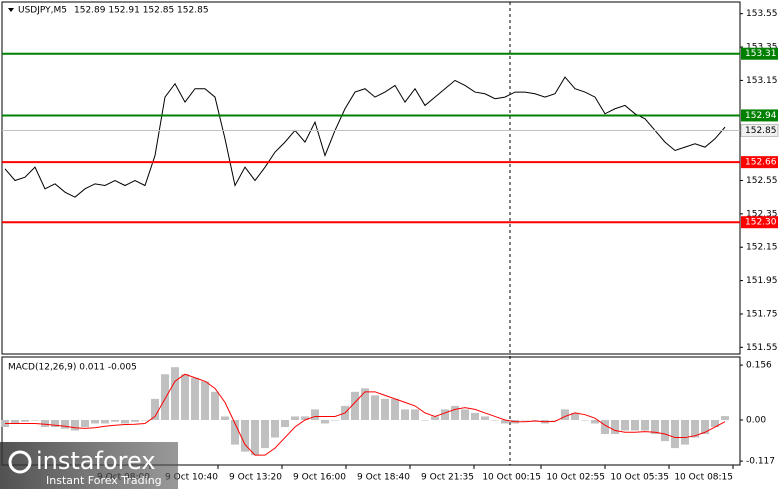 The height and width of the screenshot is (489, 781). Describe the element at coordinates (575, 478) in the screenshot. I see `x-tick-label: 10 Oct 02:55` at that location.